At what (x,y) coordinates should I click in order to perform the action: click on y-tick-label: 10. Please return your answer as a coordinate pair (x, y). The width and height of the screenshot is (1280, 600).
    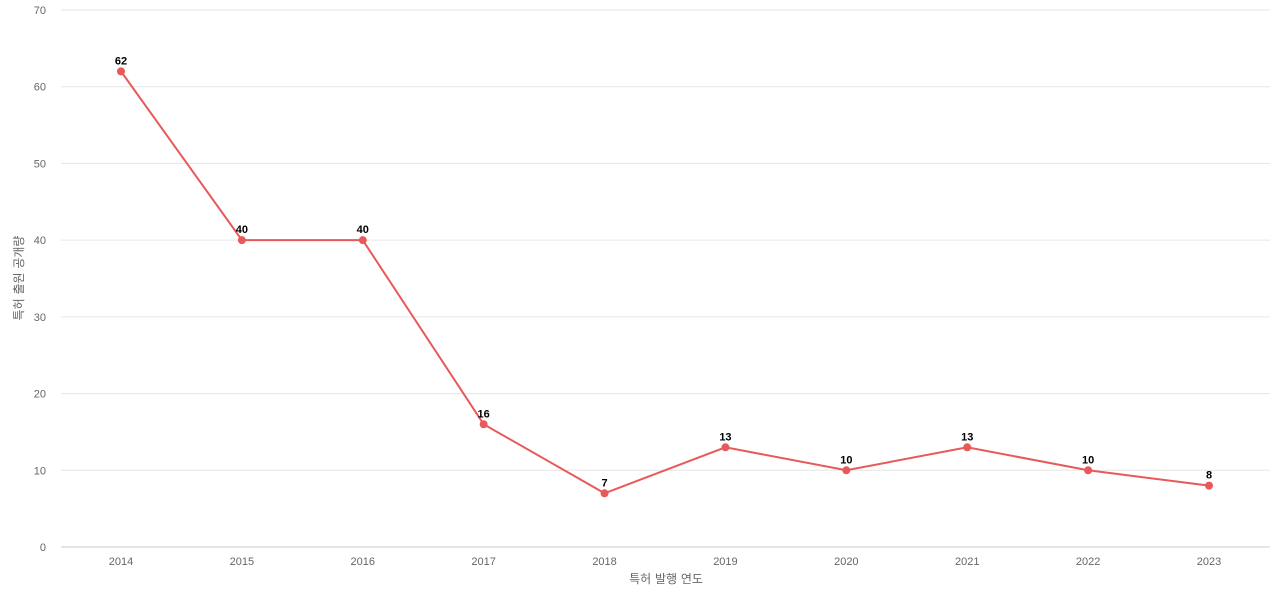
    Looking at the image, I should click on (40, 471).